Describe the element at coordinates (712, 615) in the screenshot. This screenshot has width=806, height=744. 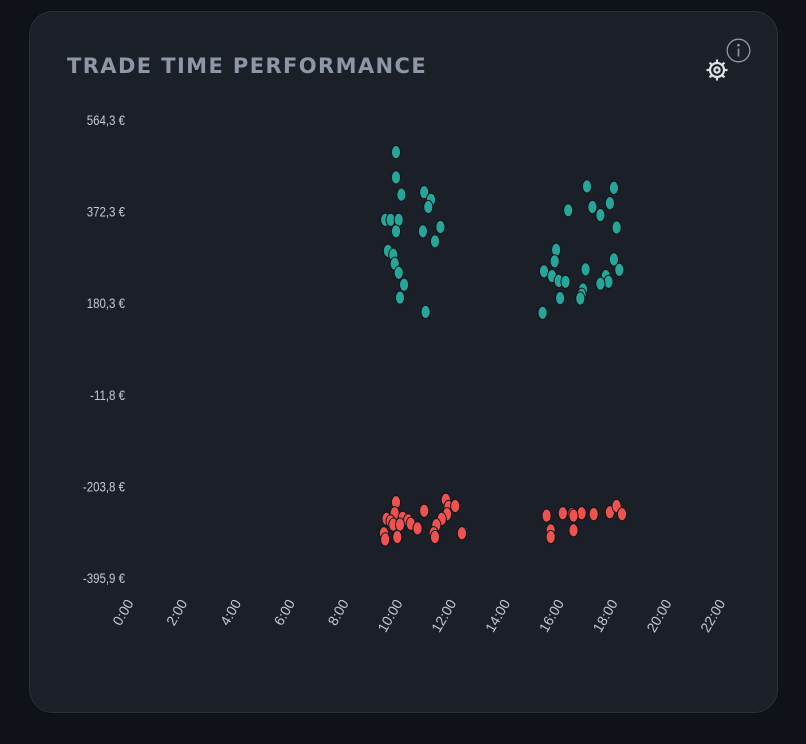
I see `x-tick-label: 22:00` at that location.